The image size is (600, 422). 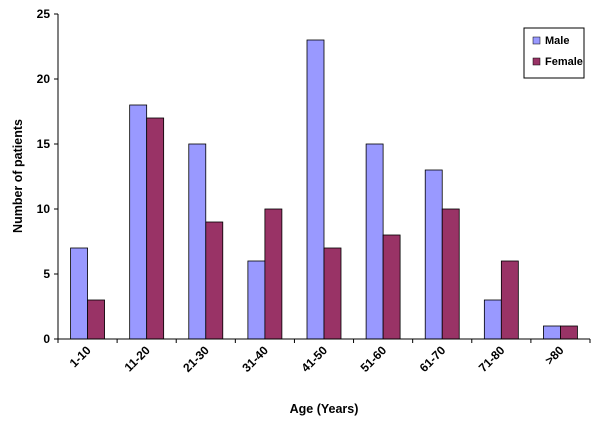 What do you see at coordinates (255, 359) in the screenshot?
I see `x-tick-label: 31-40` at bounding box center [255, 359].